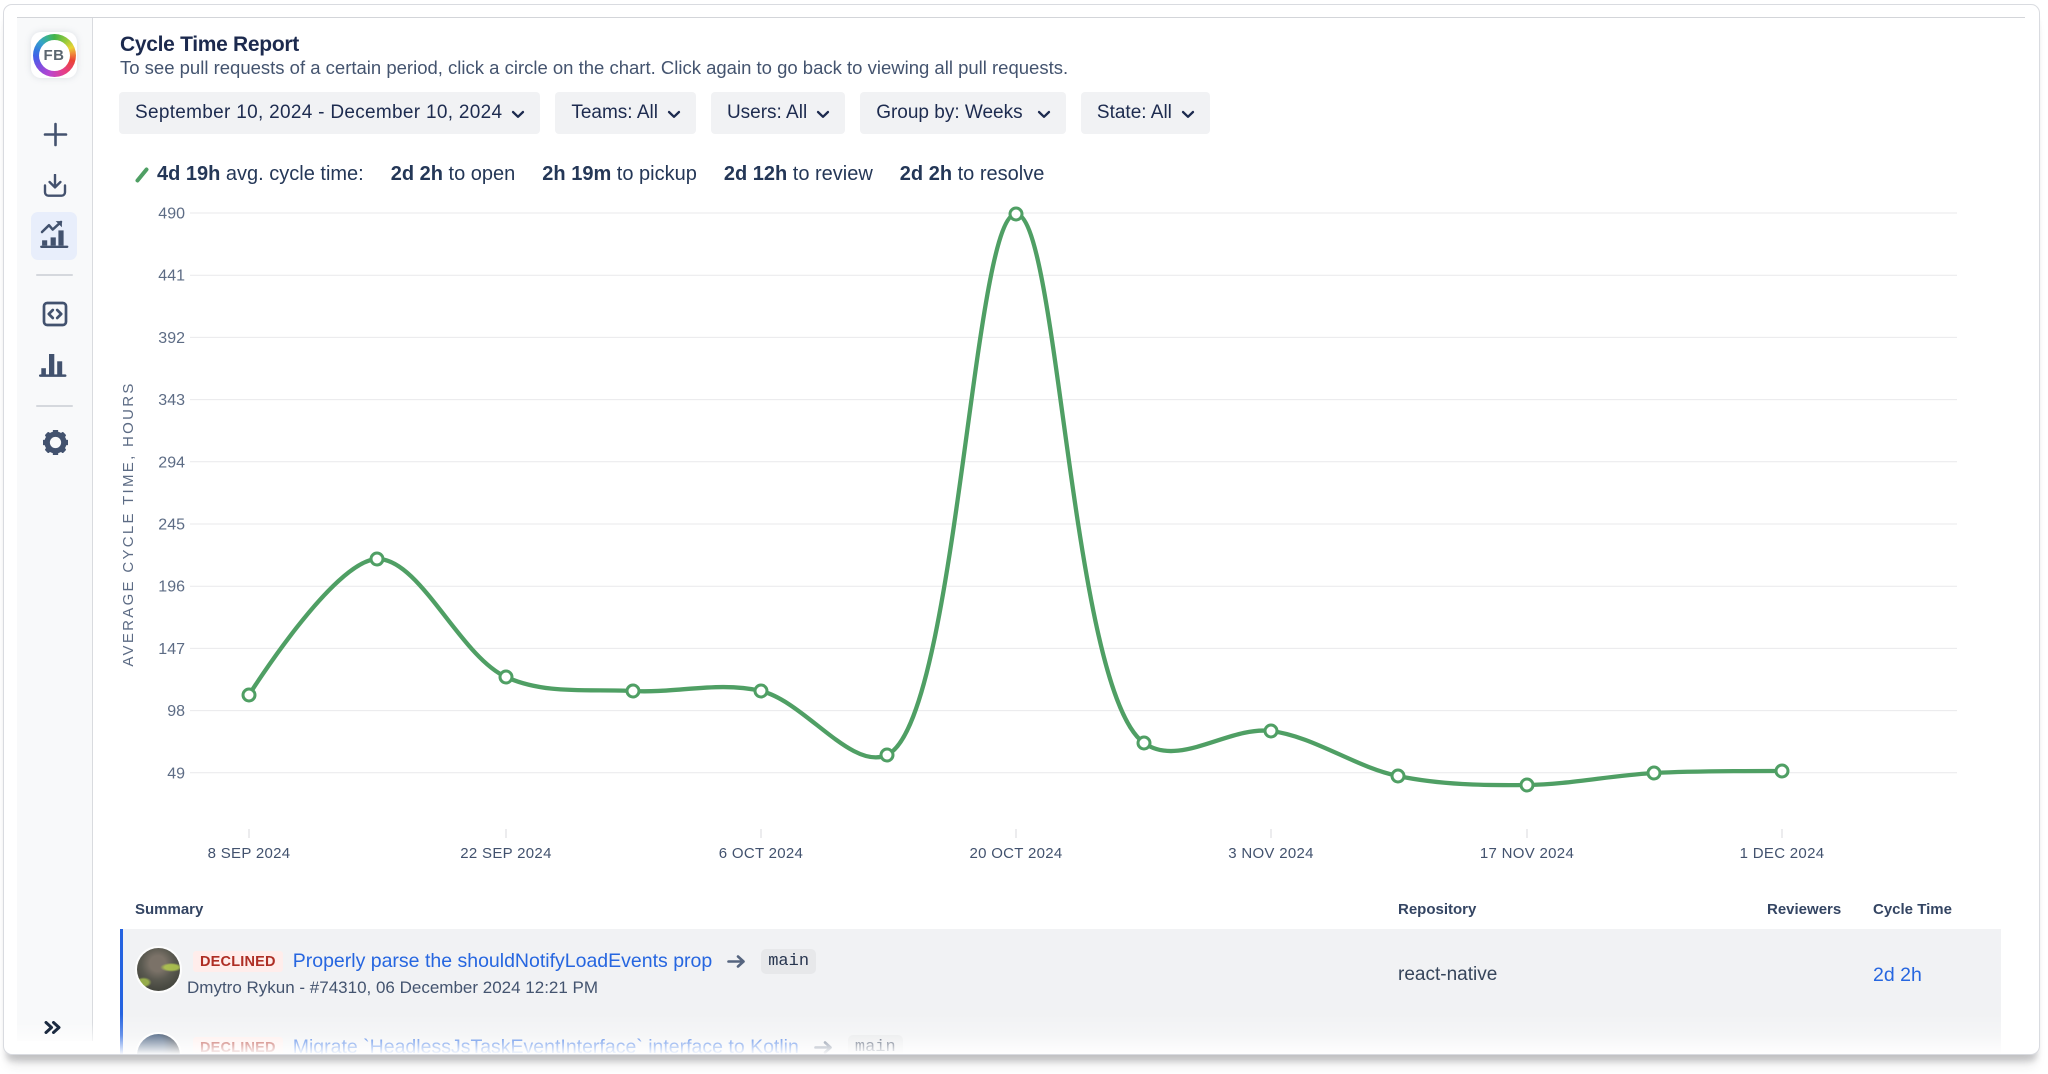 The height and width of the screenshot is (1074, 2048). I want to click on svg-text: 343, so click(171, 400).